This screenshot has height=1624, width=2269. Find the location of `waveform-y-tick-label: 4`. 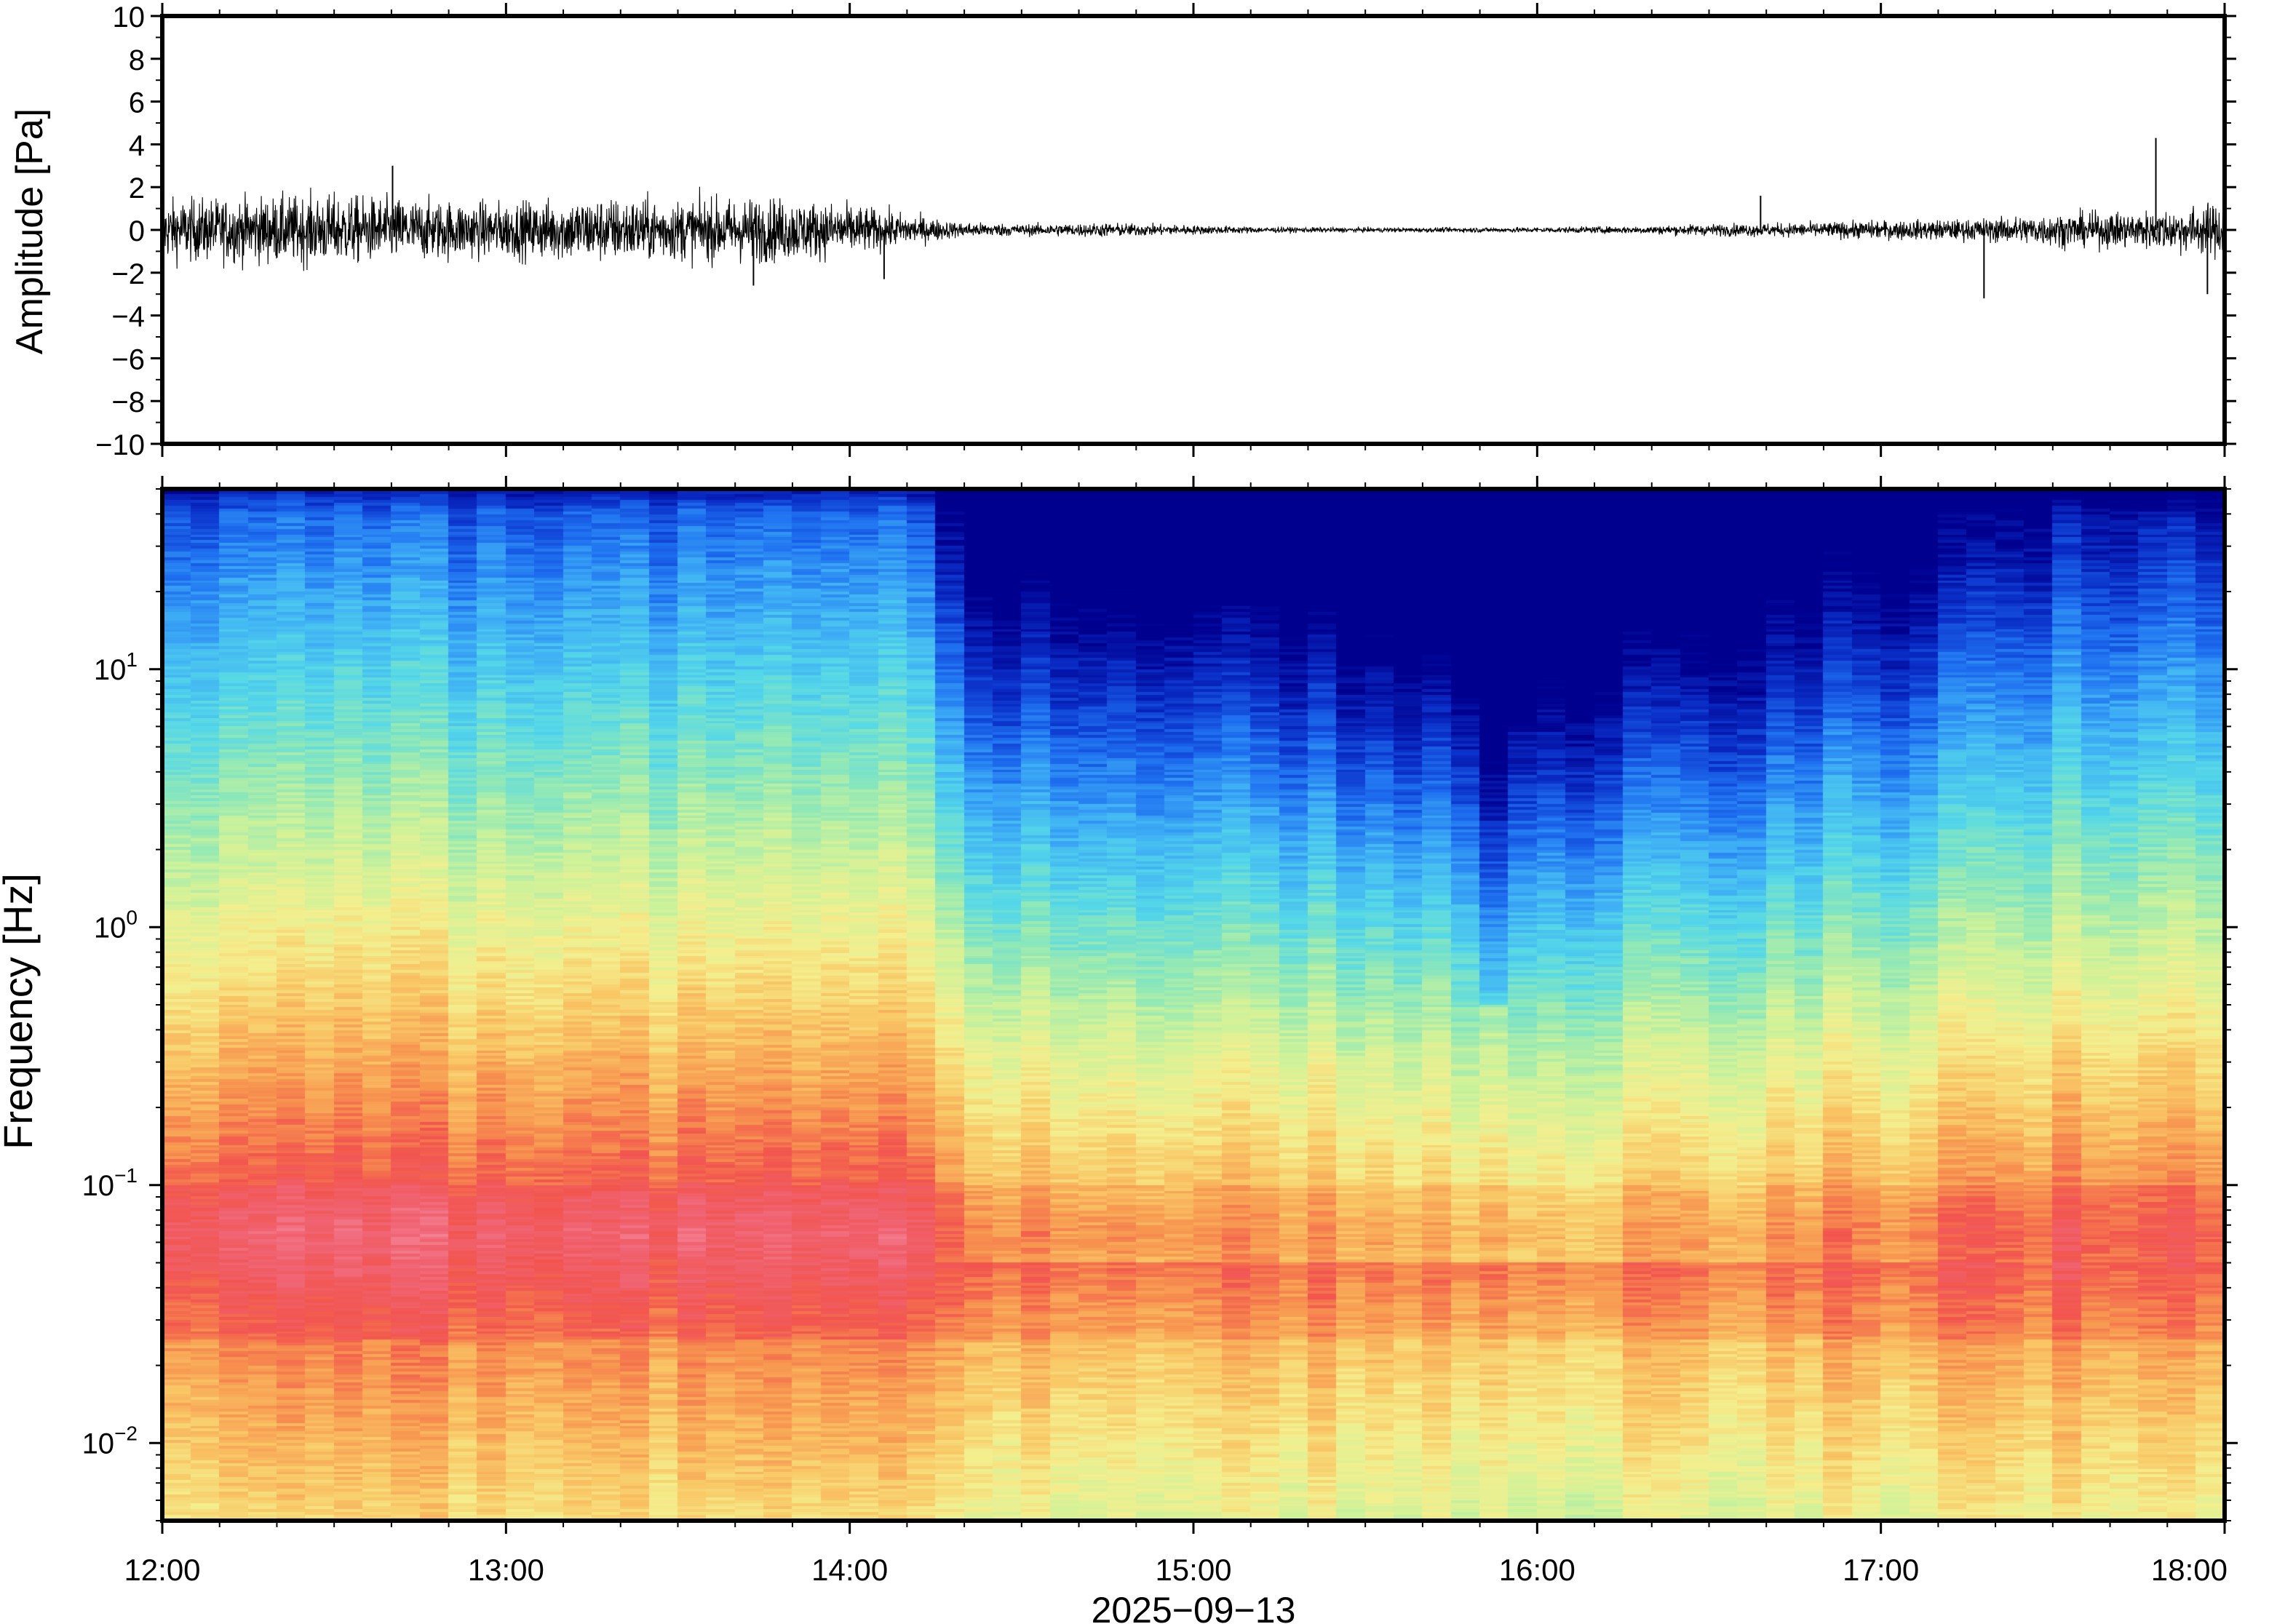

waveform-y-tick-label: 4 is located at coordinates (137, 146).